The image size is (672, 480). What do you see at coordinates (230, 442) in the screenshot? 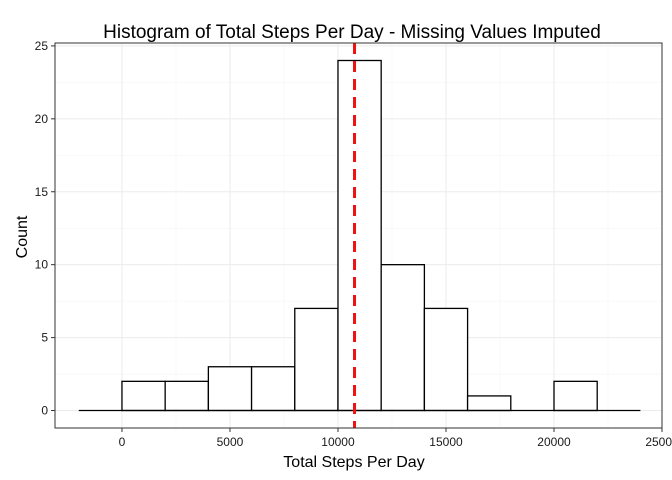
I see `x-tick-label: 5000` at bounding box center [230, 442].